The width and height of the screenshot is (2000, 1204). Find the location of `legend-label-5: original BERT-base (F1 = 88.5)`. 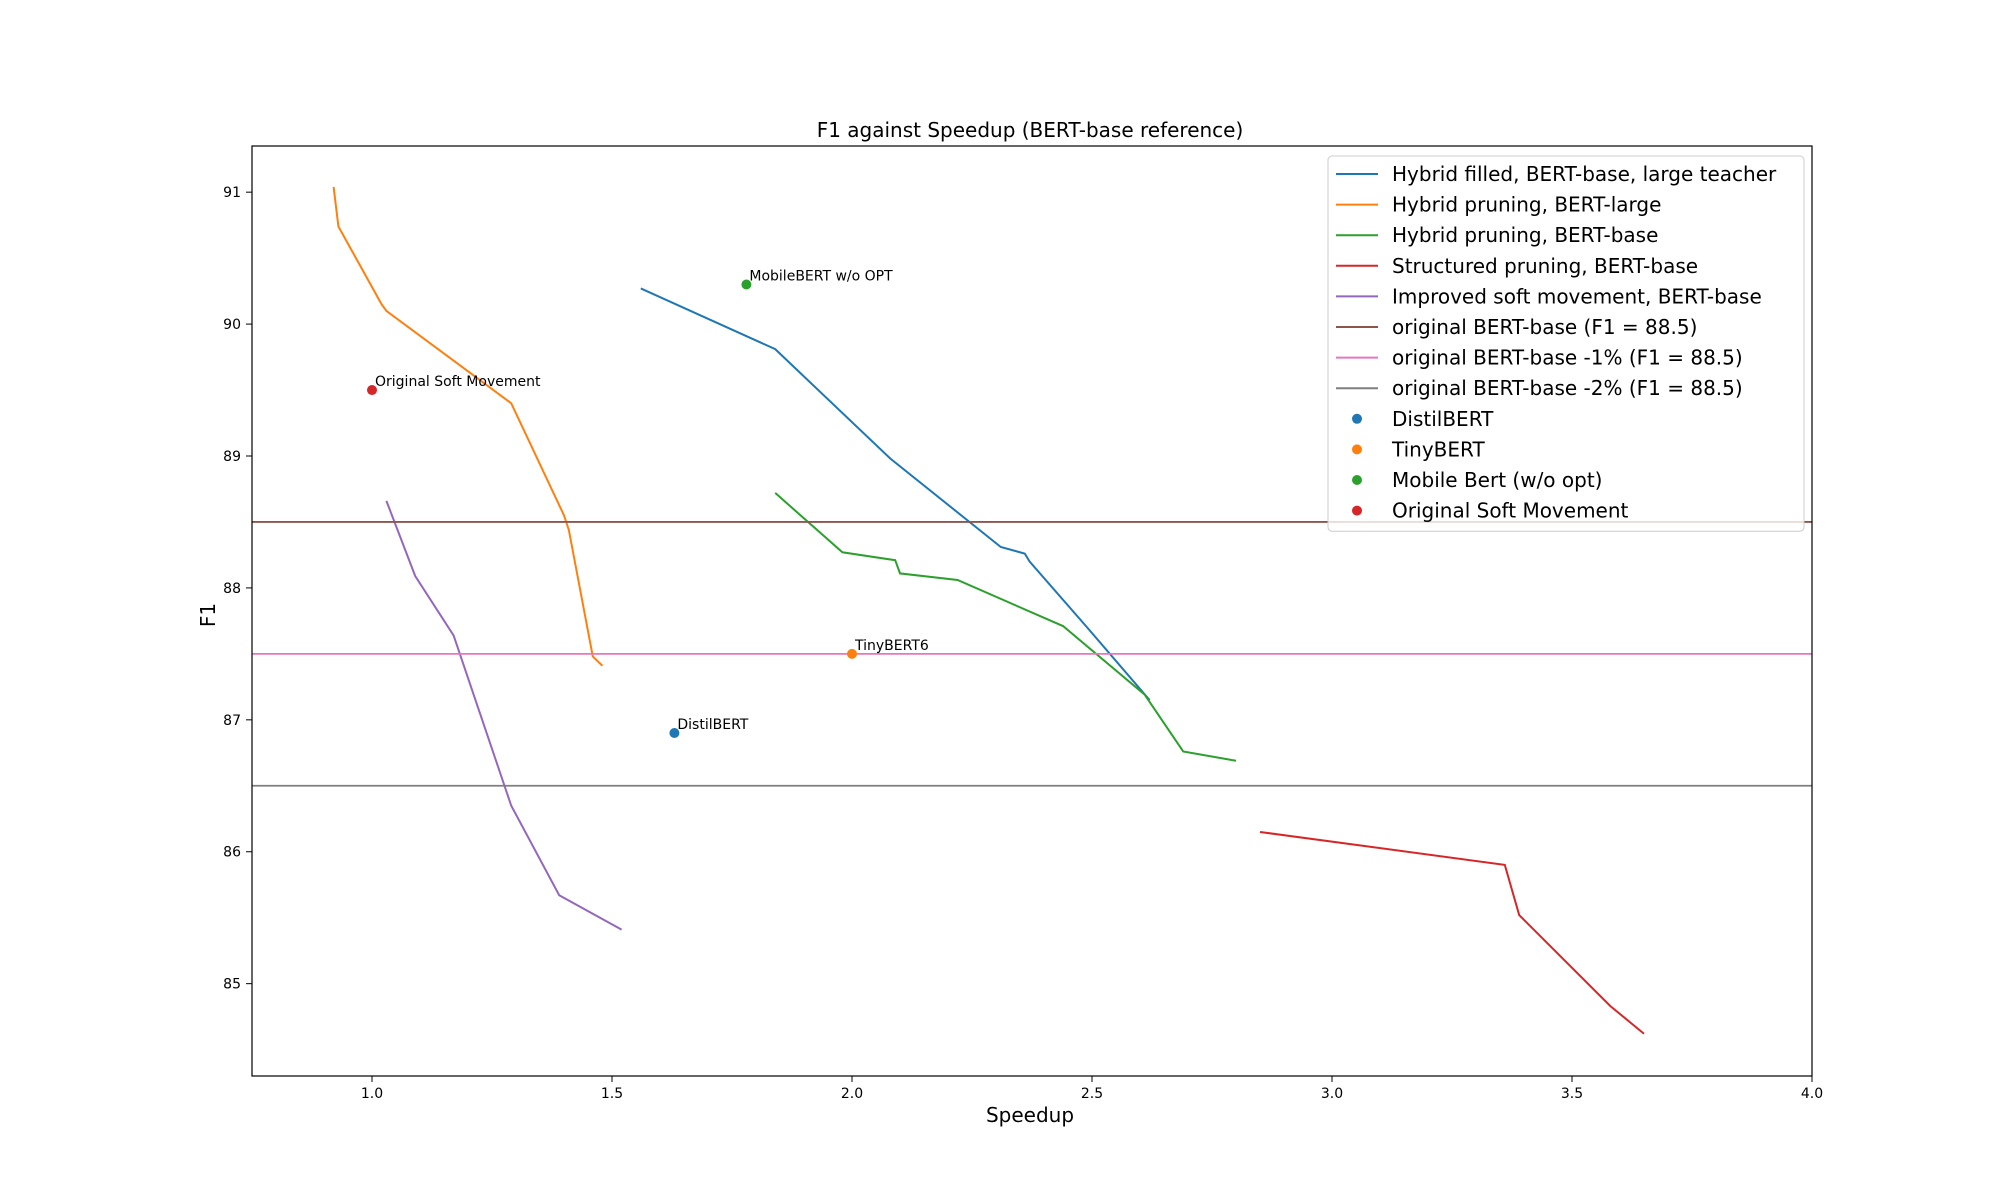

legend-label-5: original BERT-base (F1 = 88.5) is located at coordinates (1544, 327).